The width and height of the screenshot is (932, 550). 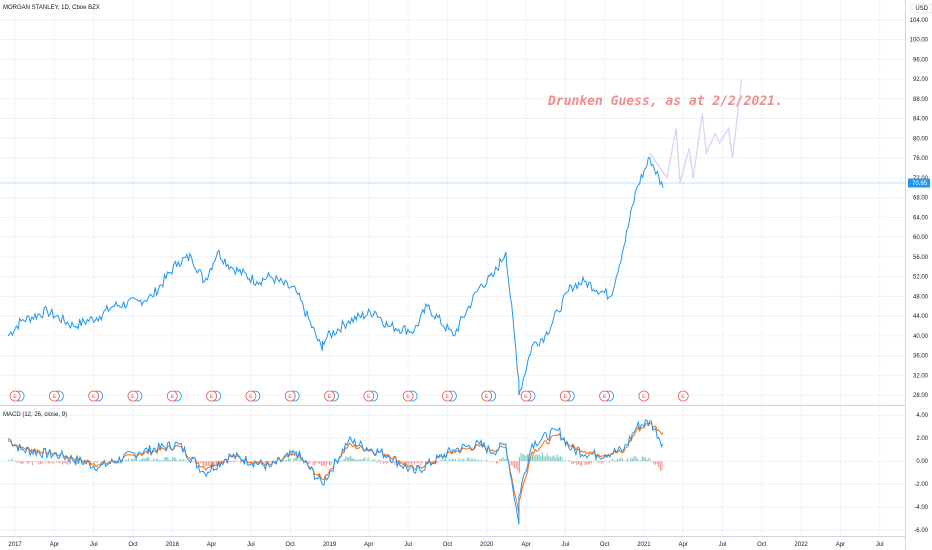 I want to click on time-tick-label: 2019, so click(x=330, y=545).